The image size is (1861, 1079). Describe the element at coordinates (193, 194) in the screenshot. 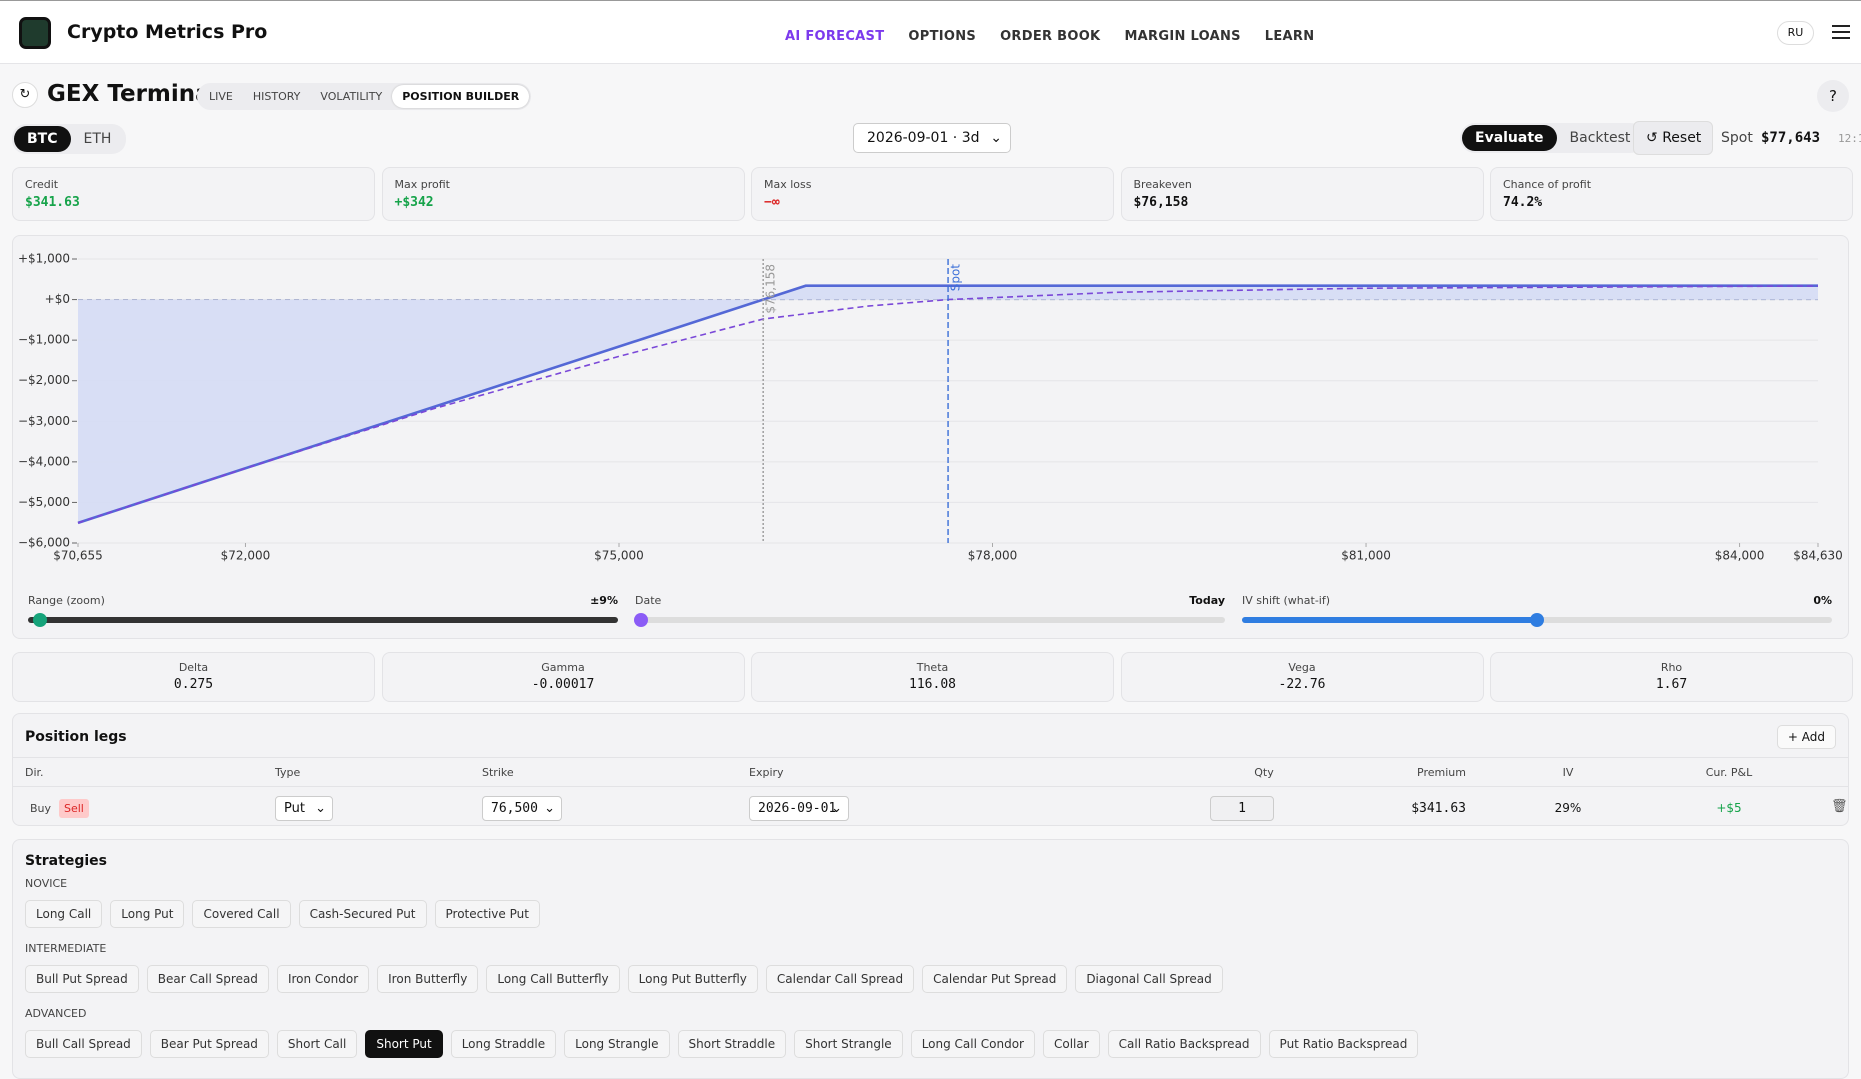

I see `stat-card: Credit $341.63` at that location.